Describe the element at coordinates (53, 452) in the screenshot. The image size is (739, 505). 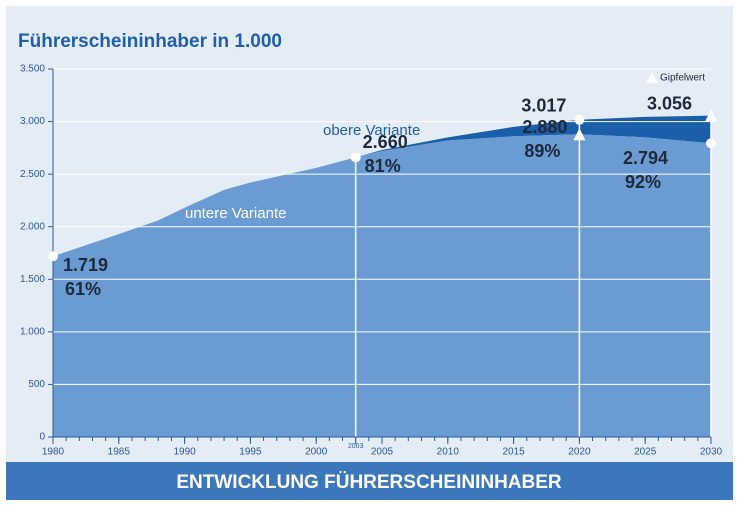
I see `x-tick-label: 1980` at that location.